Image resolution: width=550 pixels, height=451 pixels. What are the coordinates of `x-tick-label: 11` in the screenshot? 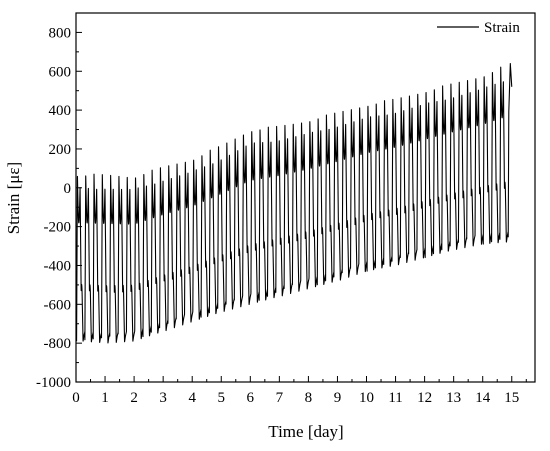 It's located at (395, 398).